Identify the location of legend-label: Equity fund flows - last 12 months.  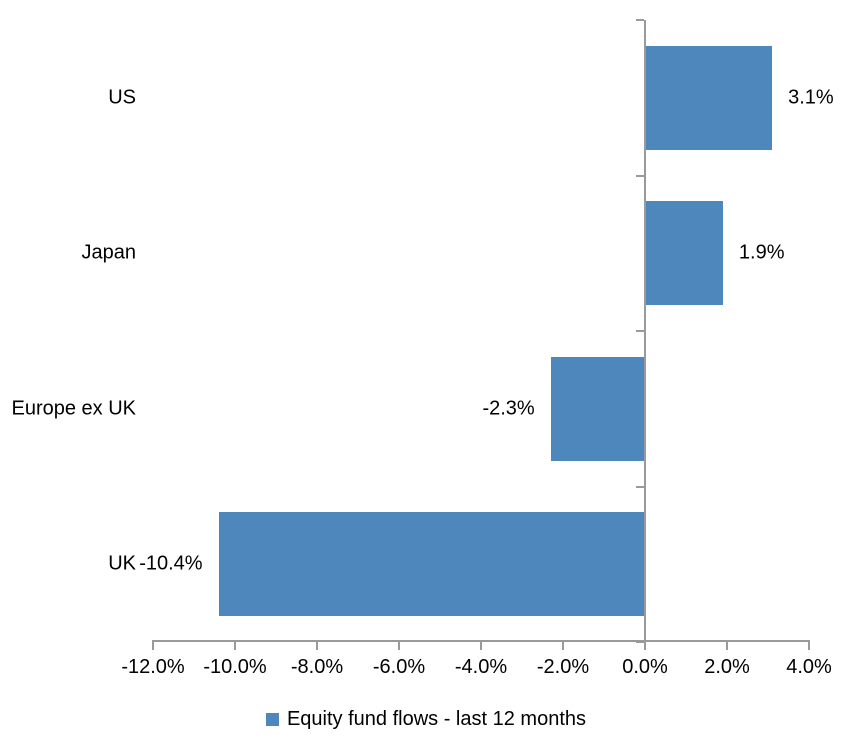
(436, 718).